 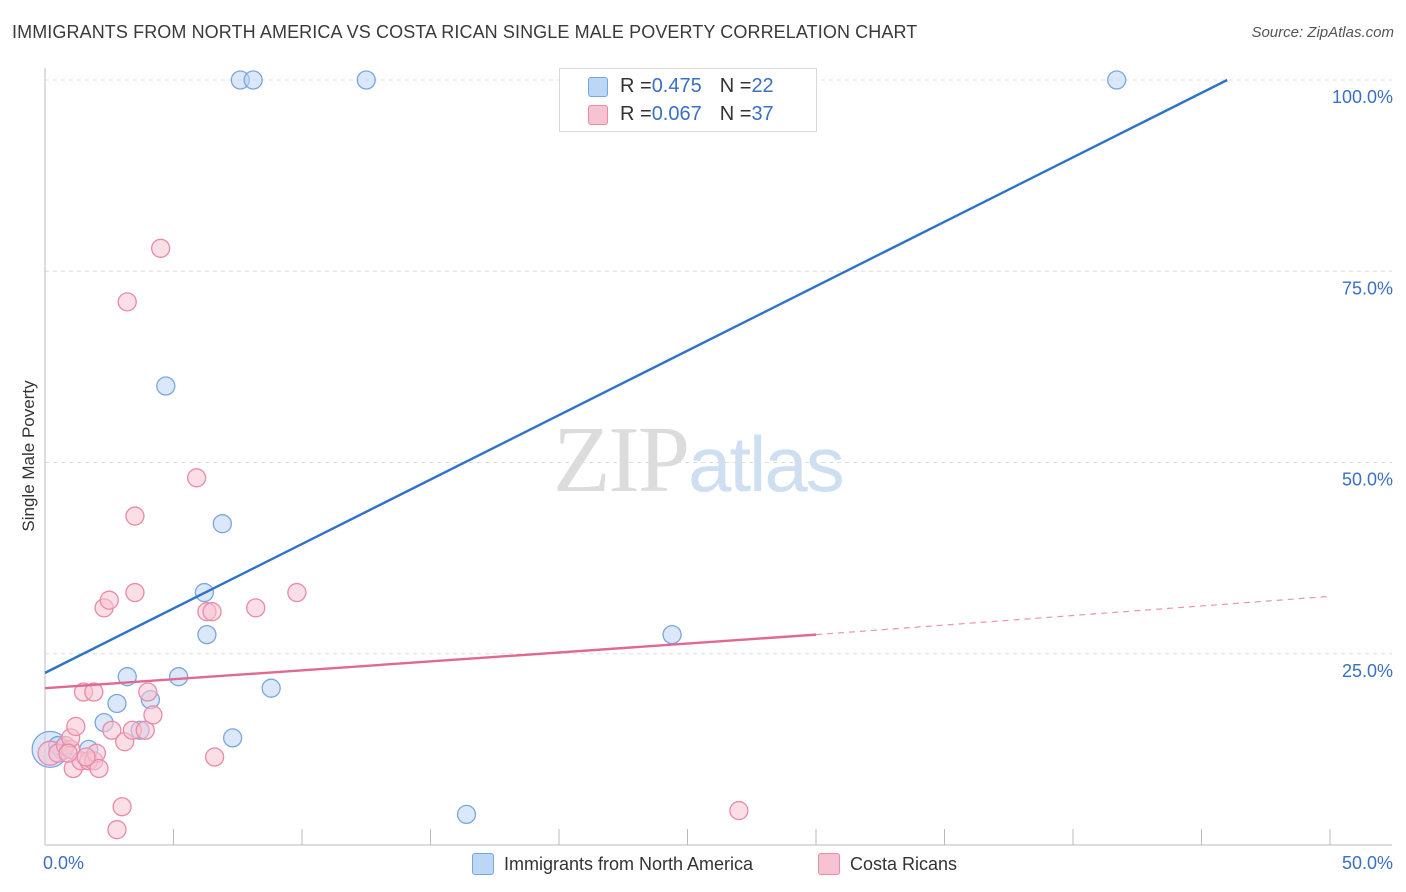 I want to click on trend-line-pink, so click(x=430, y=661).